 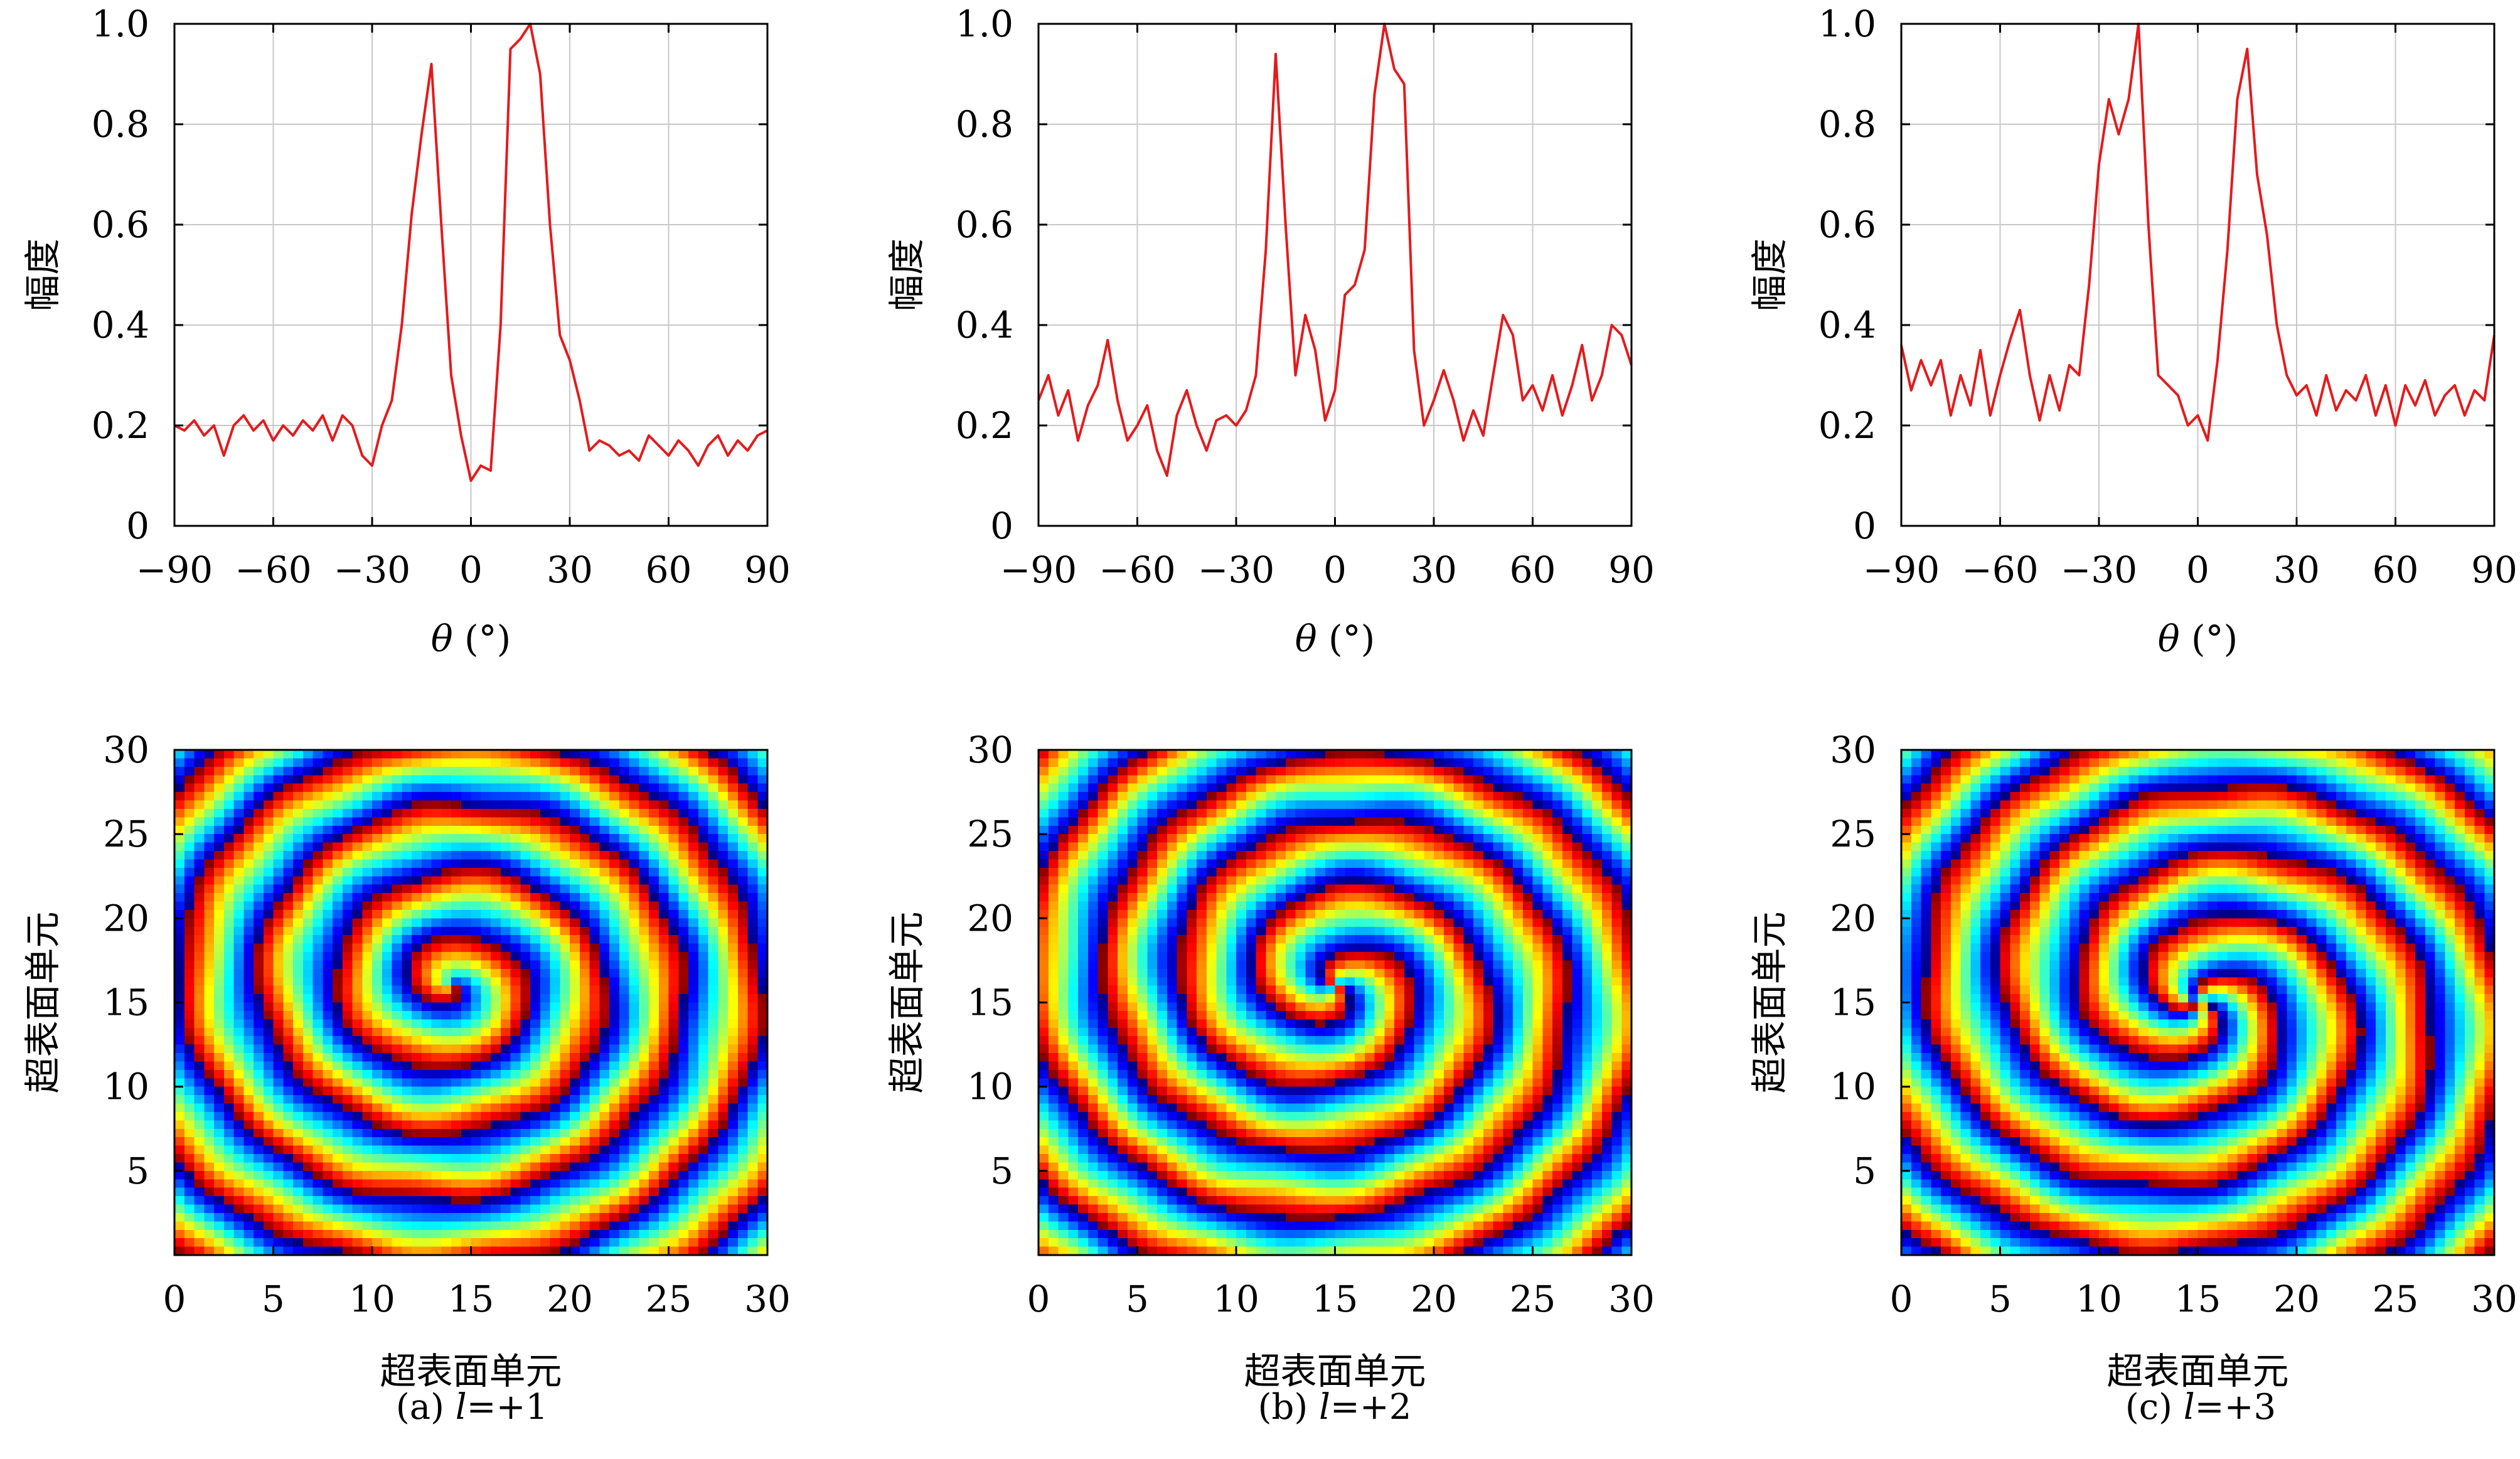 What do you see at coordinates (2197, 570) in the screenshot?
I see `x-tick-label: 0` at bounding box center [2197, 570].